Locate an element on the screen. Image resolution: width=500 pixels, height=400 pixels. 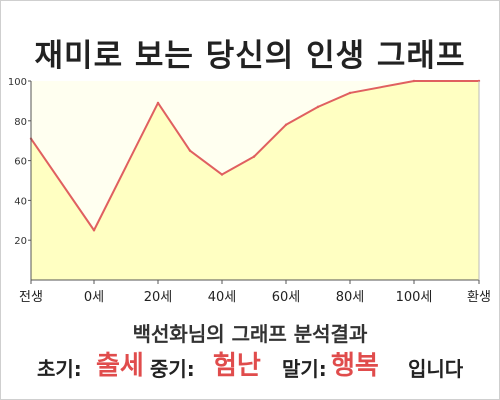
middle-value: 험난 is located at coordinates (237, 366).